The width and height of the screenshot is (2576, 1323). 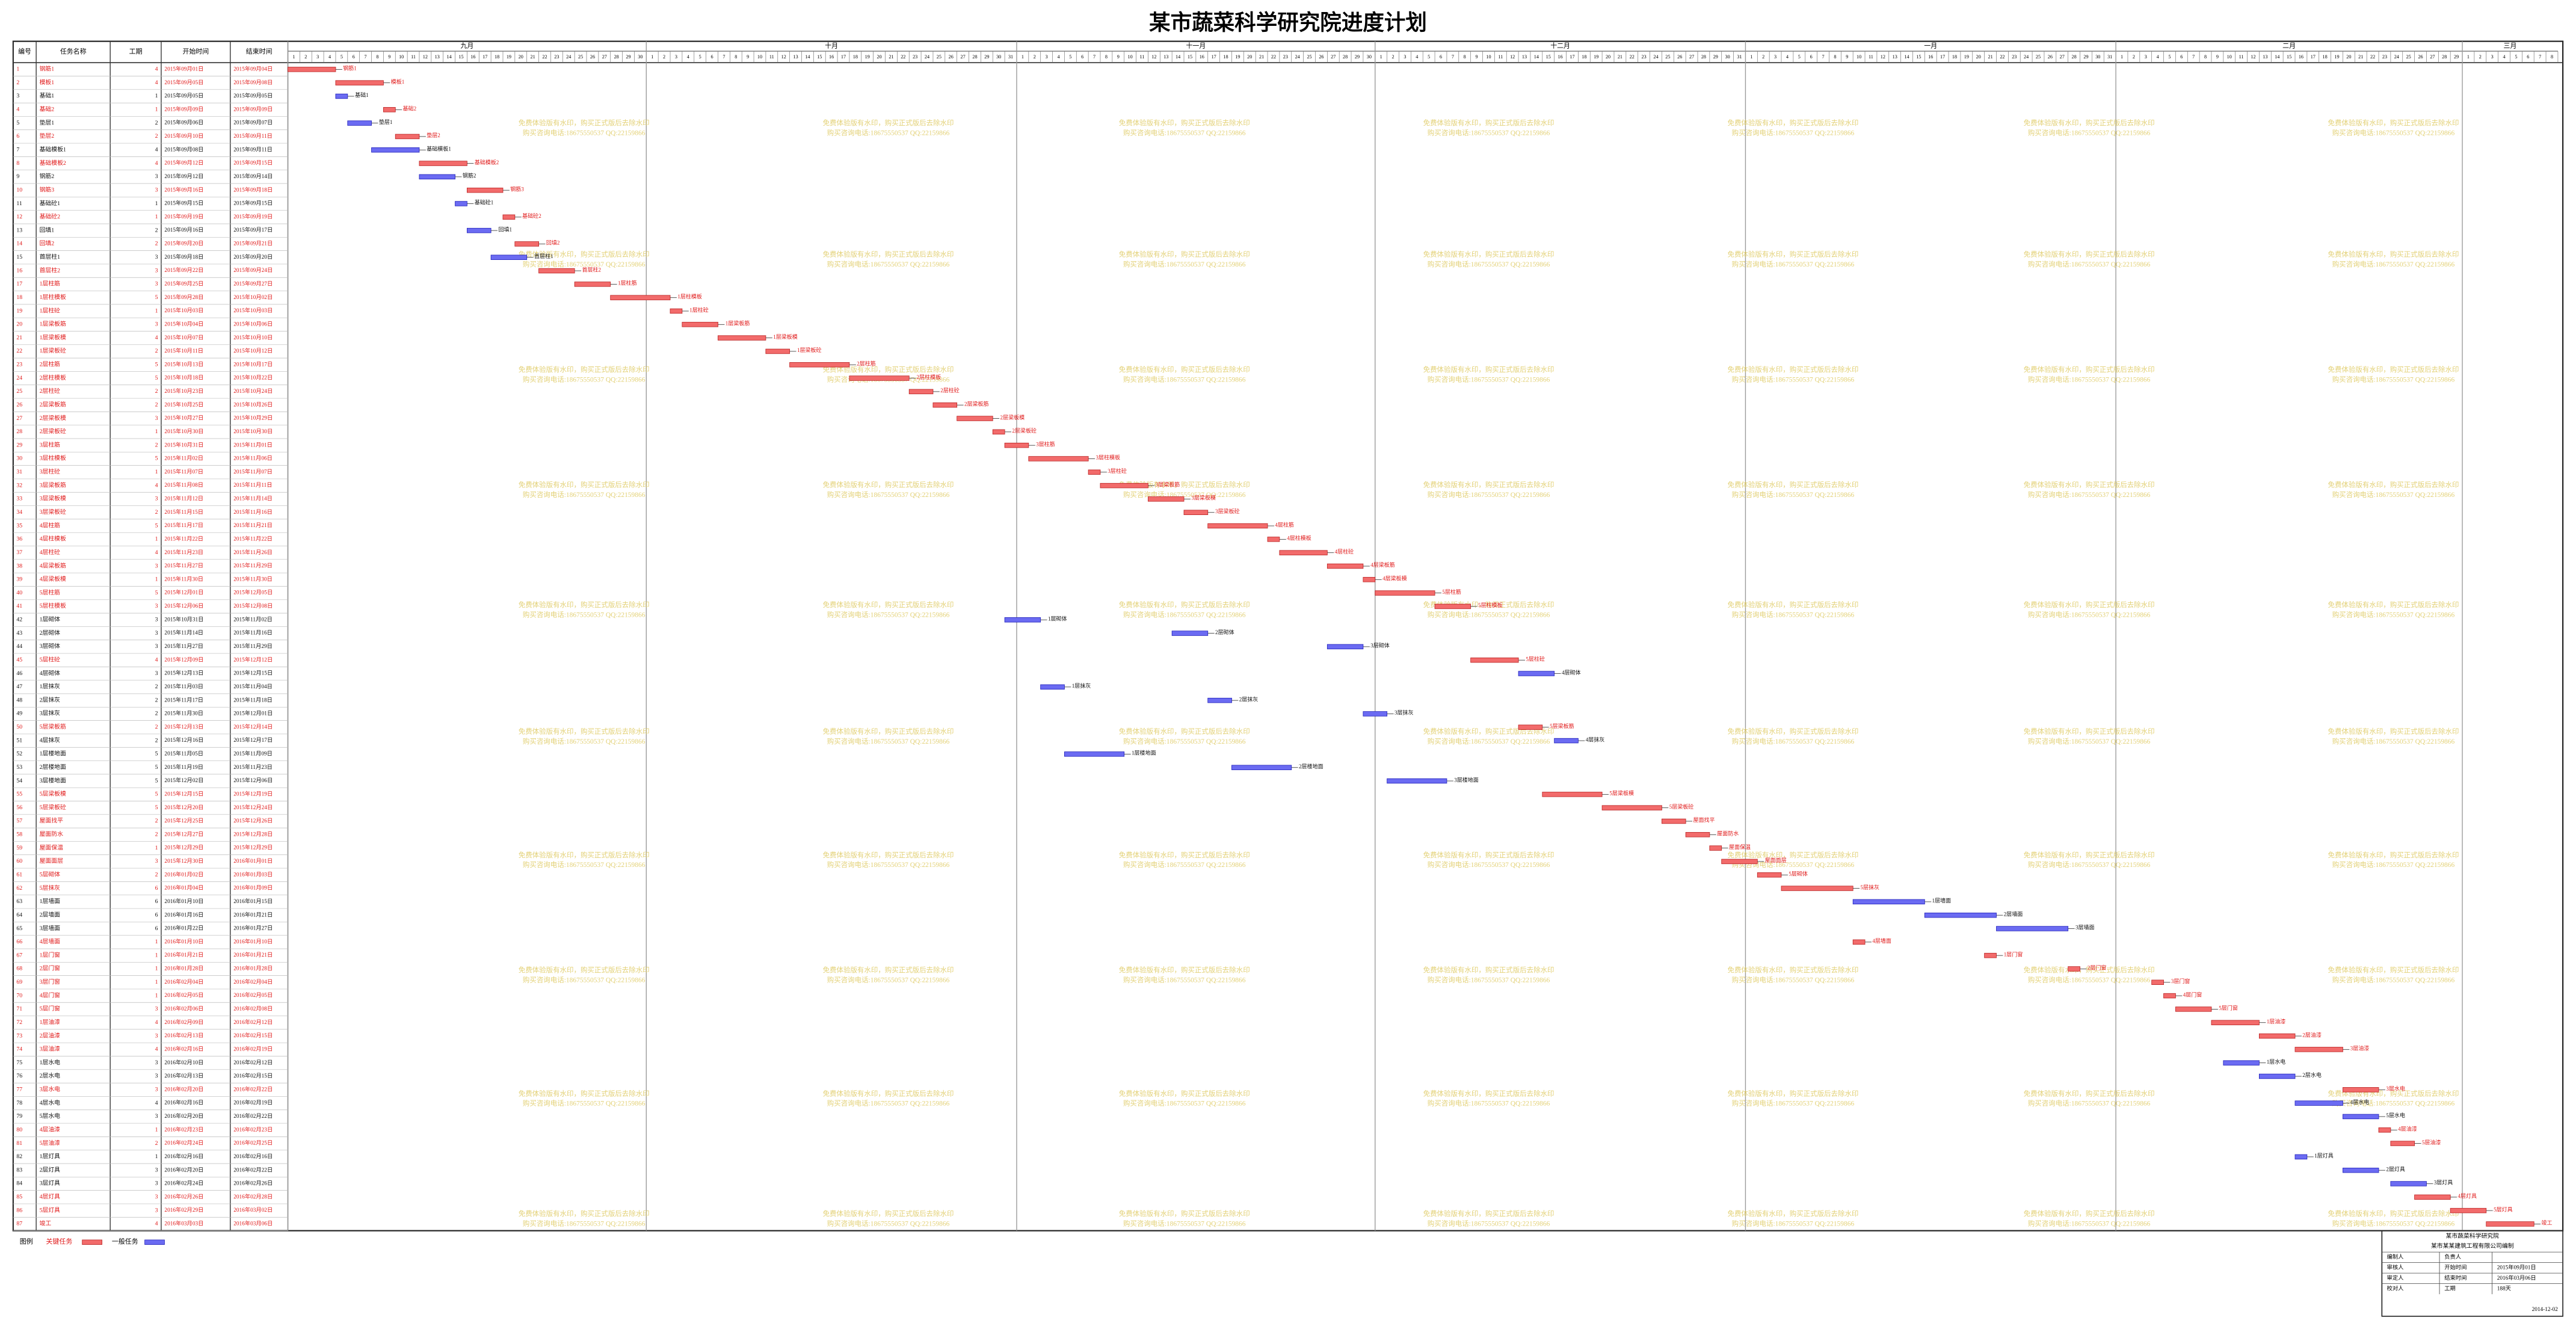 What do you see at coordinates (253, 1022) in the screenshot?
I see `task-end: 2016年02月12日` at bounding box center [253, 1022].